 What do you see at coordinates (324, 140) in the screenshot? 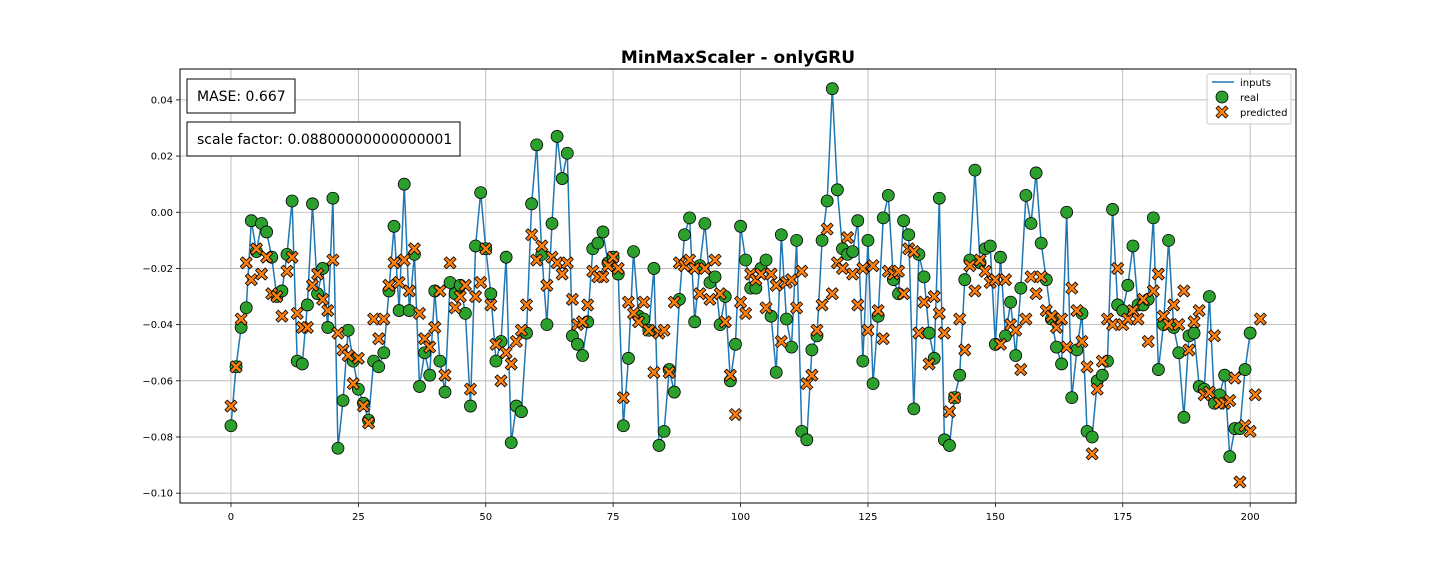
I see `scale-factor-text: scale factor: 0.08800000000000001` at bounding box center [324, 140].